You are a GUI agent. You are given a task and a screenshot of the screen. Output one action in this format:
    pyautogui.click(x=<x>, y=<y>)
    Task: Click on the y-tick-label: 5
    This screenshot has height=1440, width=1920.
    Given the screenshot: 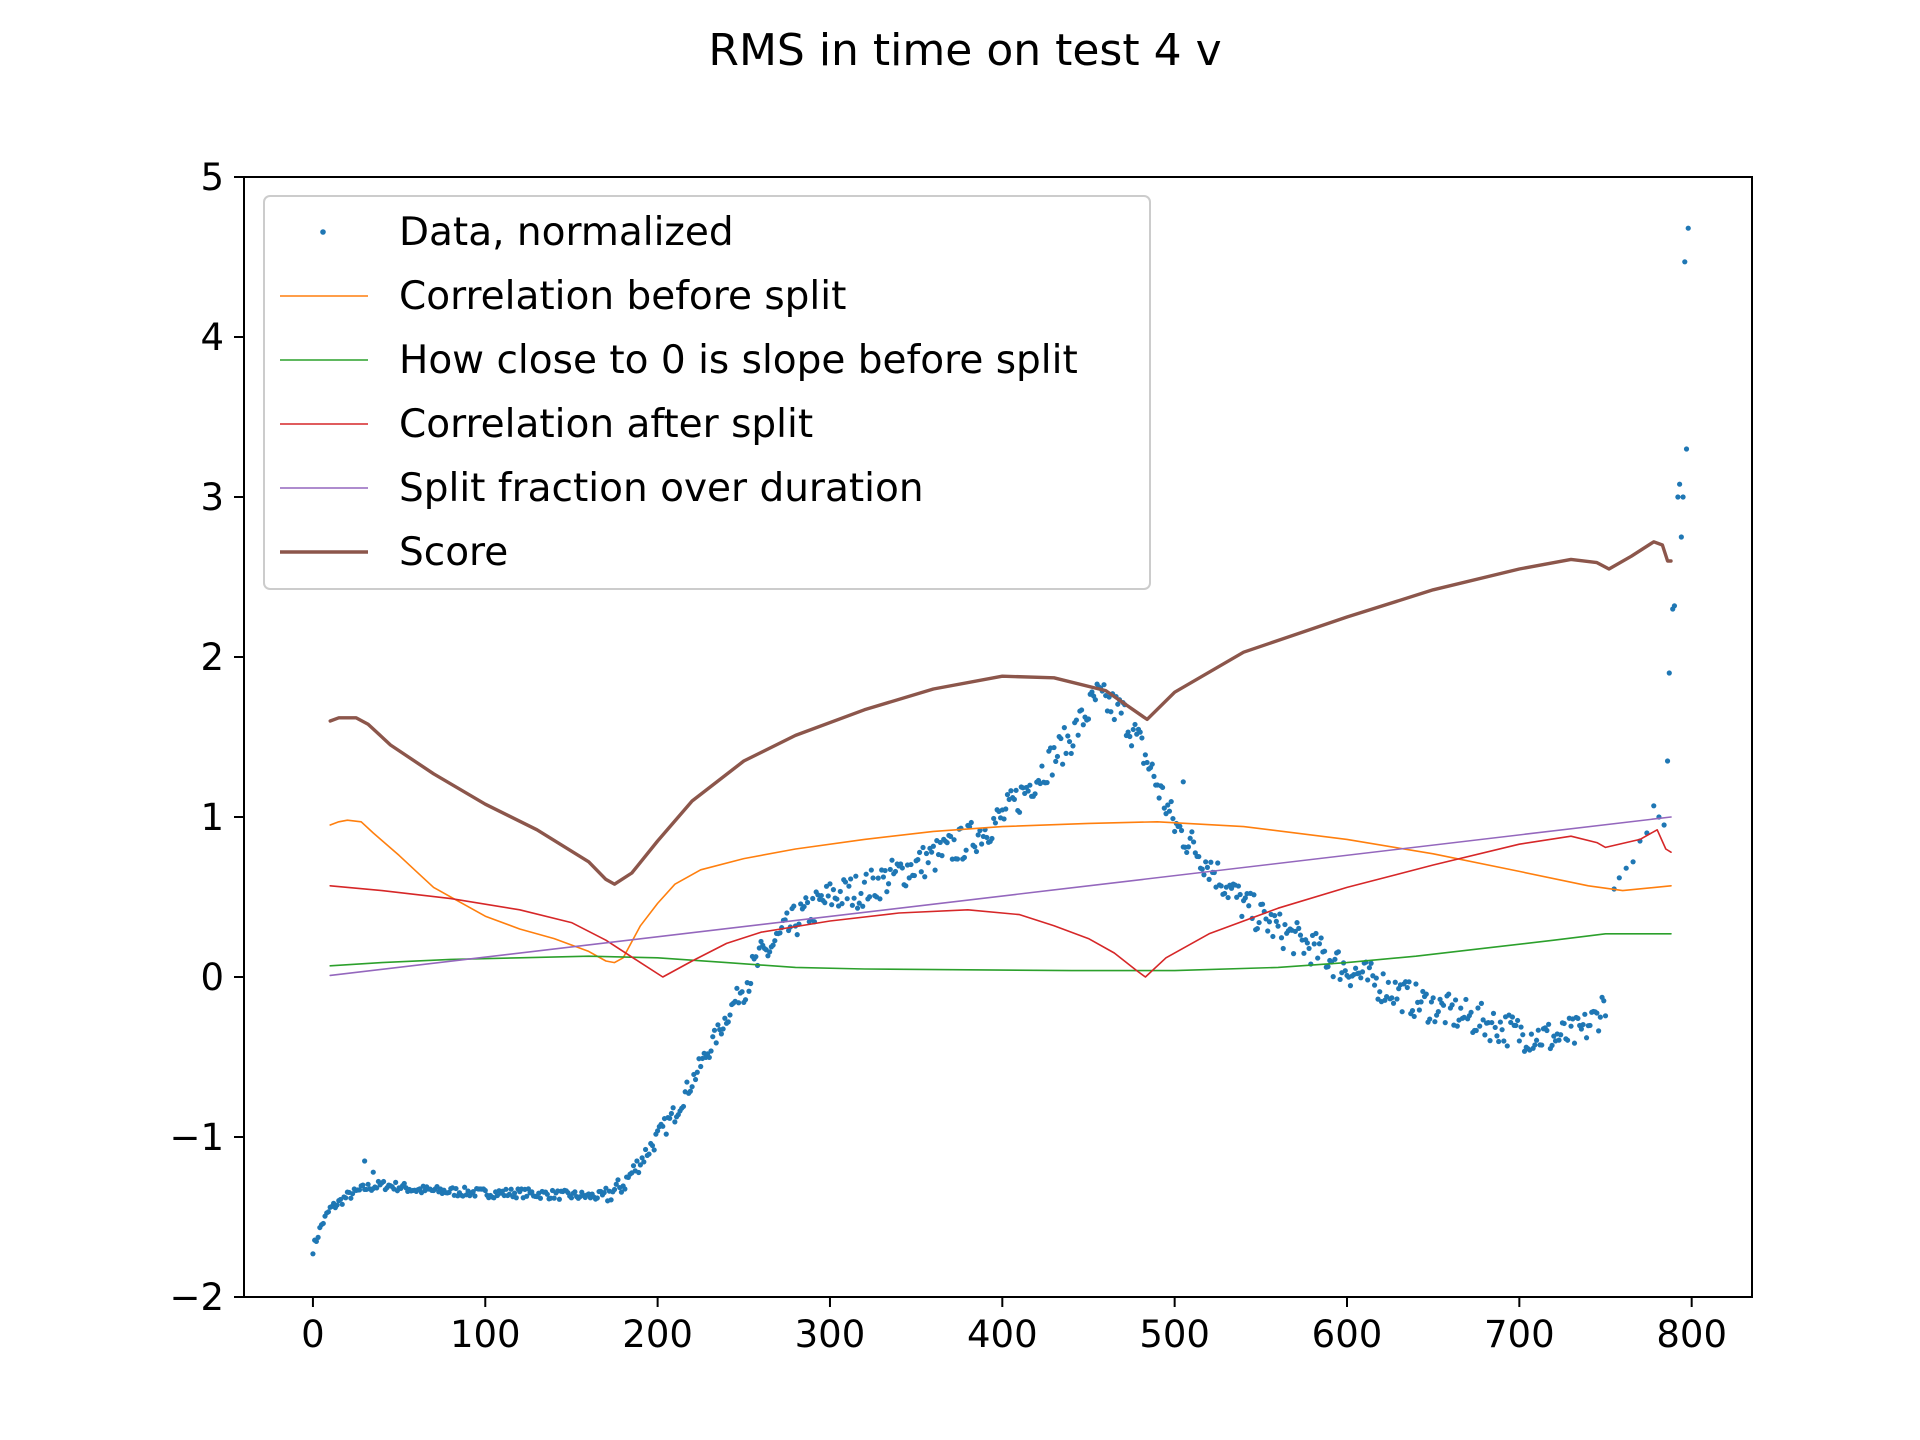 What is the action you would take?
    pyautogui.click(x=212, y=177)
    